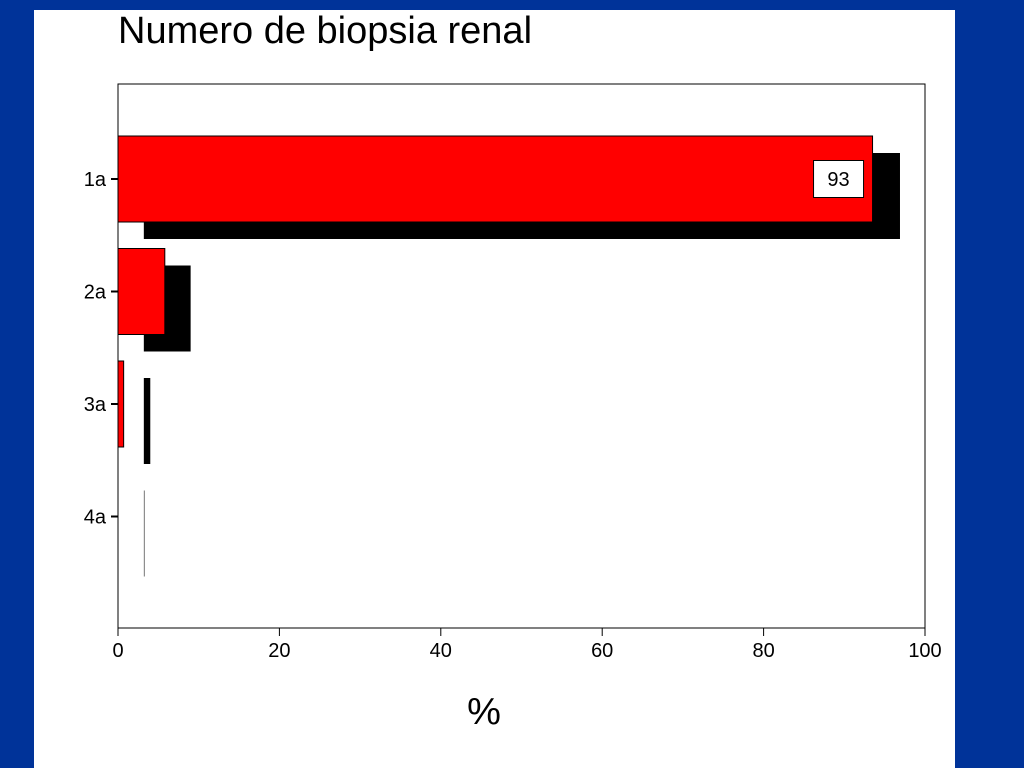 The image size is (1024, 768). I want to click on data-labels: 93, so click(839, 179).